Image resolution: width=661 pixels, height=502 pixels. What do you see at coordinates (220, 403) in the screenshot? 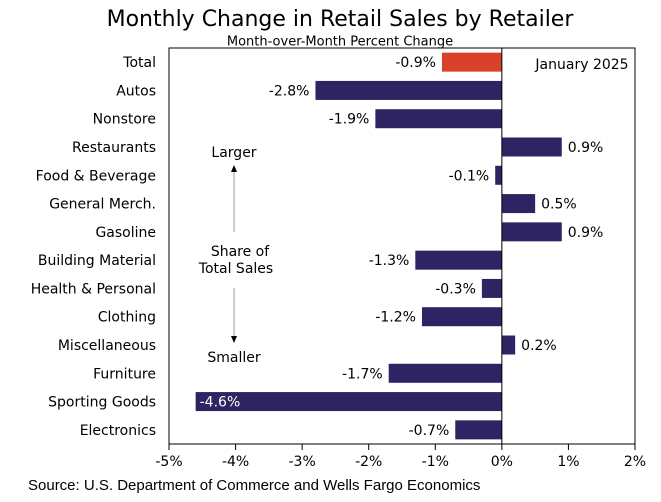
I see `value-label: -4.6%` at bounding box center [220, 403].